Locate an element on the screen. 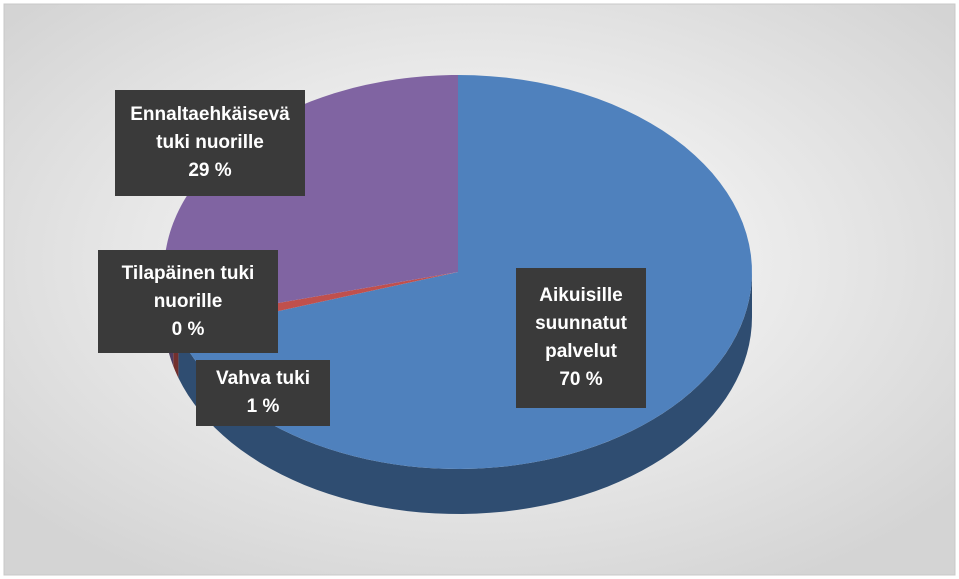 This screenshot has height=579, width=959. data-label-box: Ennaltaehkäisevä tuki nuorille 29 % is located at coordinates (210, 143).